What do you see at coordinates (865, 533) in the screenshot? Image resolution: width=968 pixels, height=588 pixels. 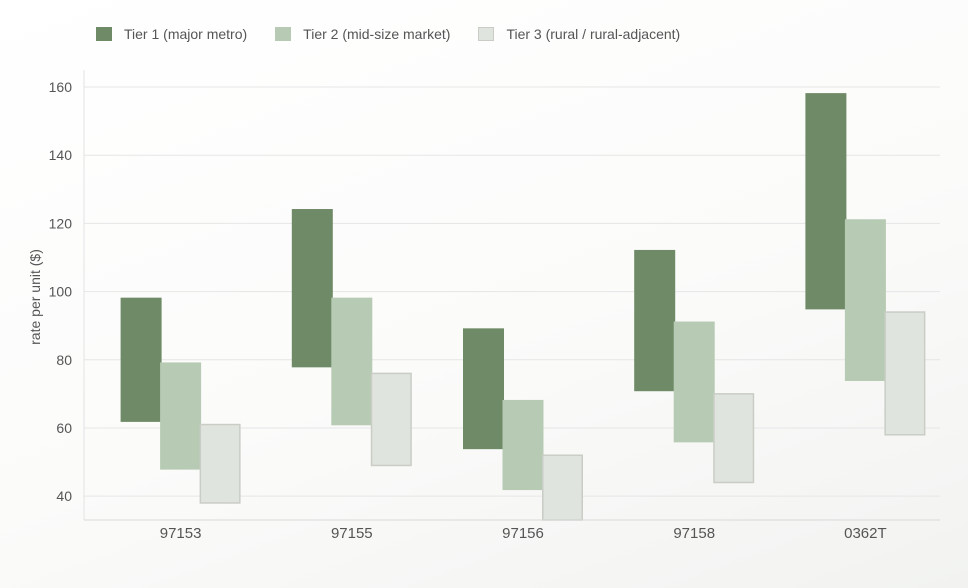 I see `x-tick-label: 0362T` at bounding box center [865, 533].